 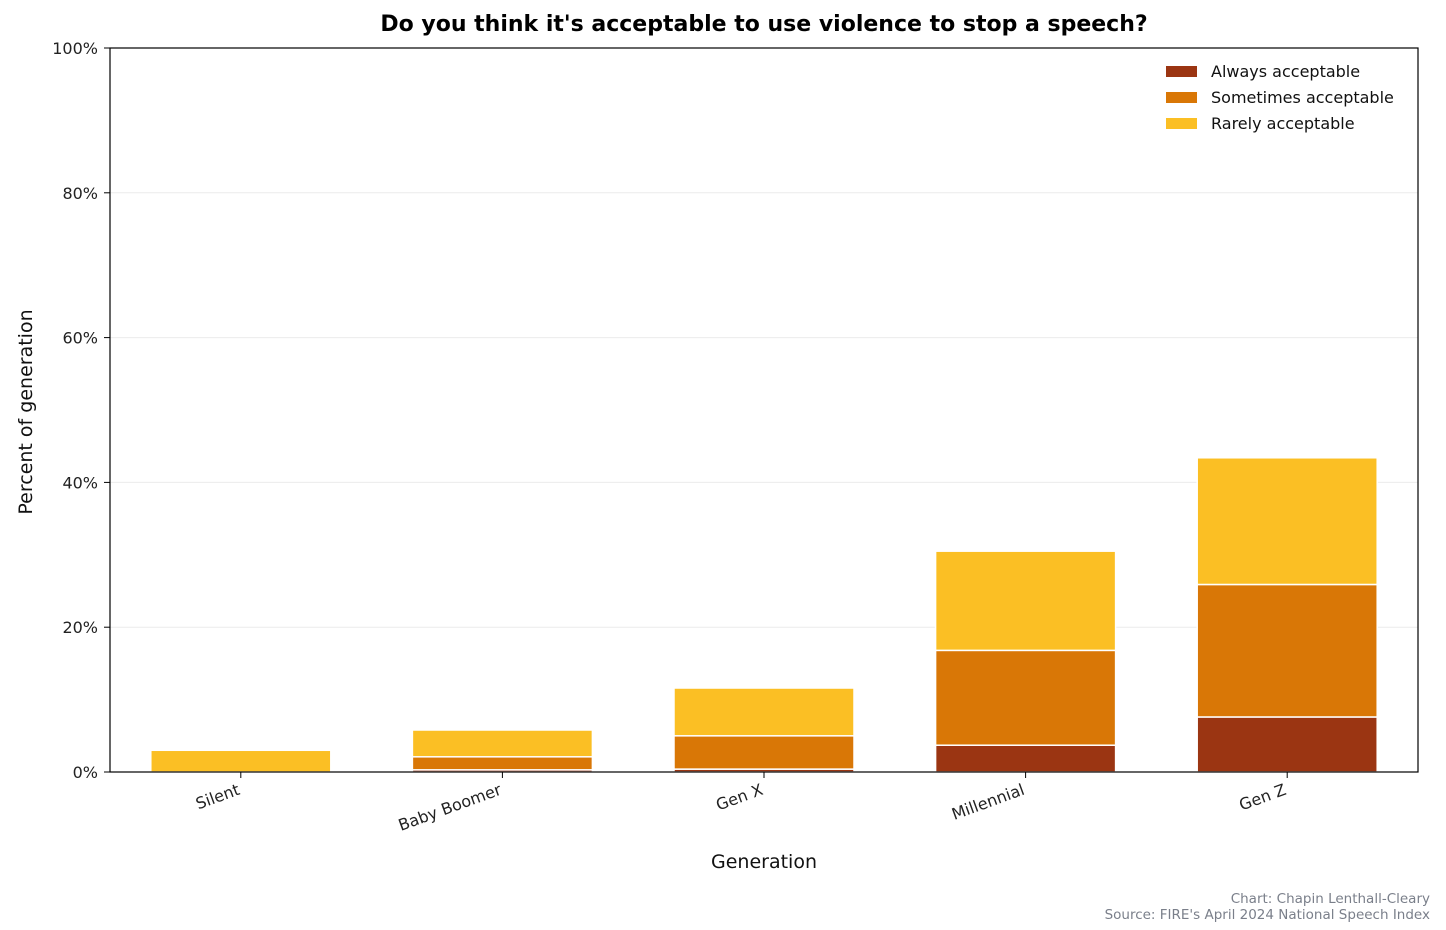 I want to click on y-tick-label: 20%, so click(x=80, y=627).